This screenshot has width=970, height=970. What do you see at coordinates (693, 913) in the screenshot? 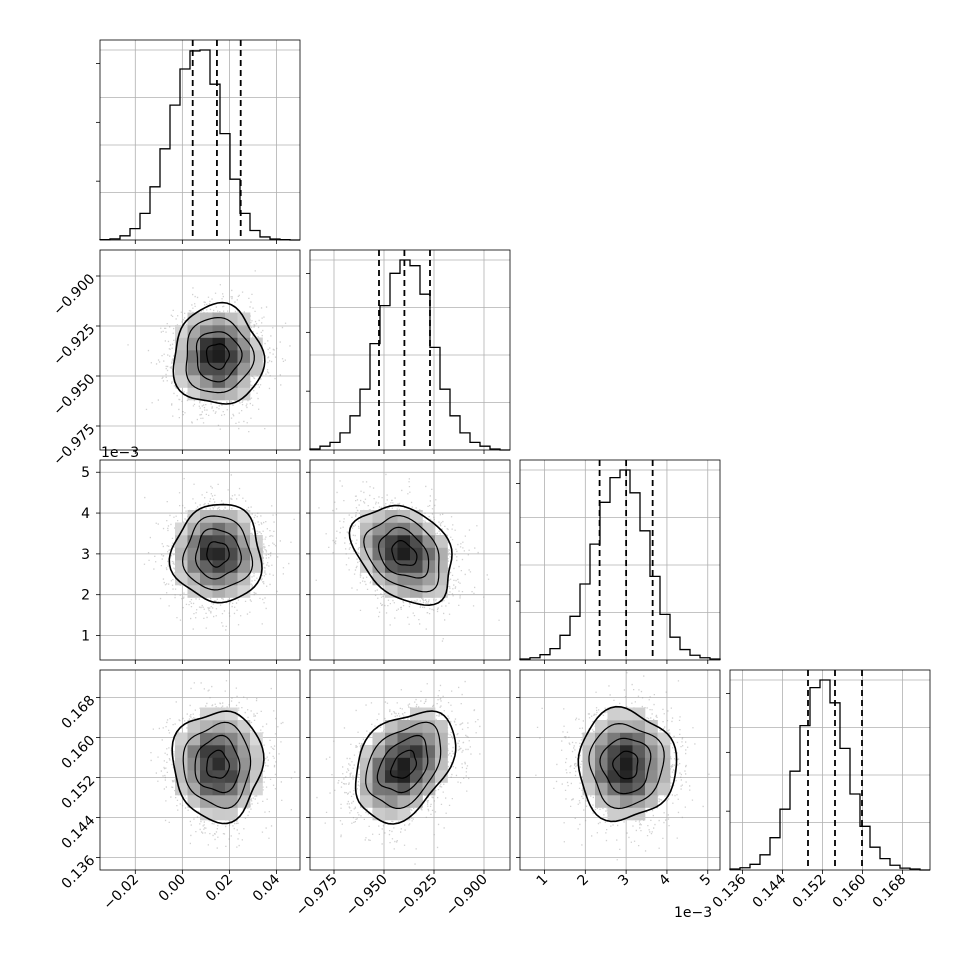
I see `x-offset-label: 1e−3` at bounding box center [693, 913].